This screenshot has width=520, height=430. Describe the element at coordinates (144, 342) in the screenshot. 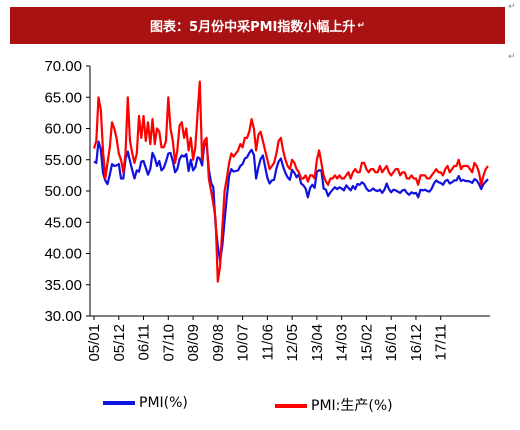

I see `x-tick-label: 06/11` at that location.